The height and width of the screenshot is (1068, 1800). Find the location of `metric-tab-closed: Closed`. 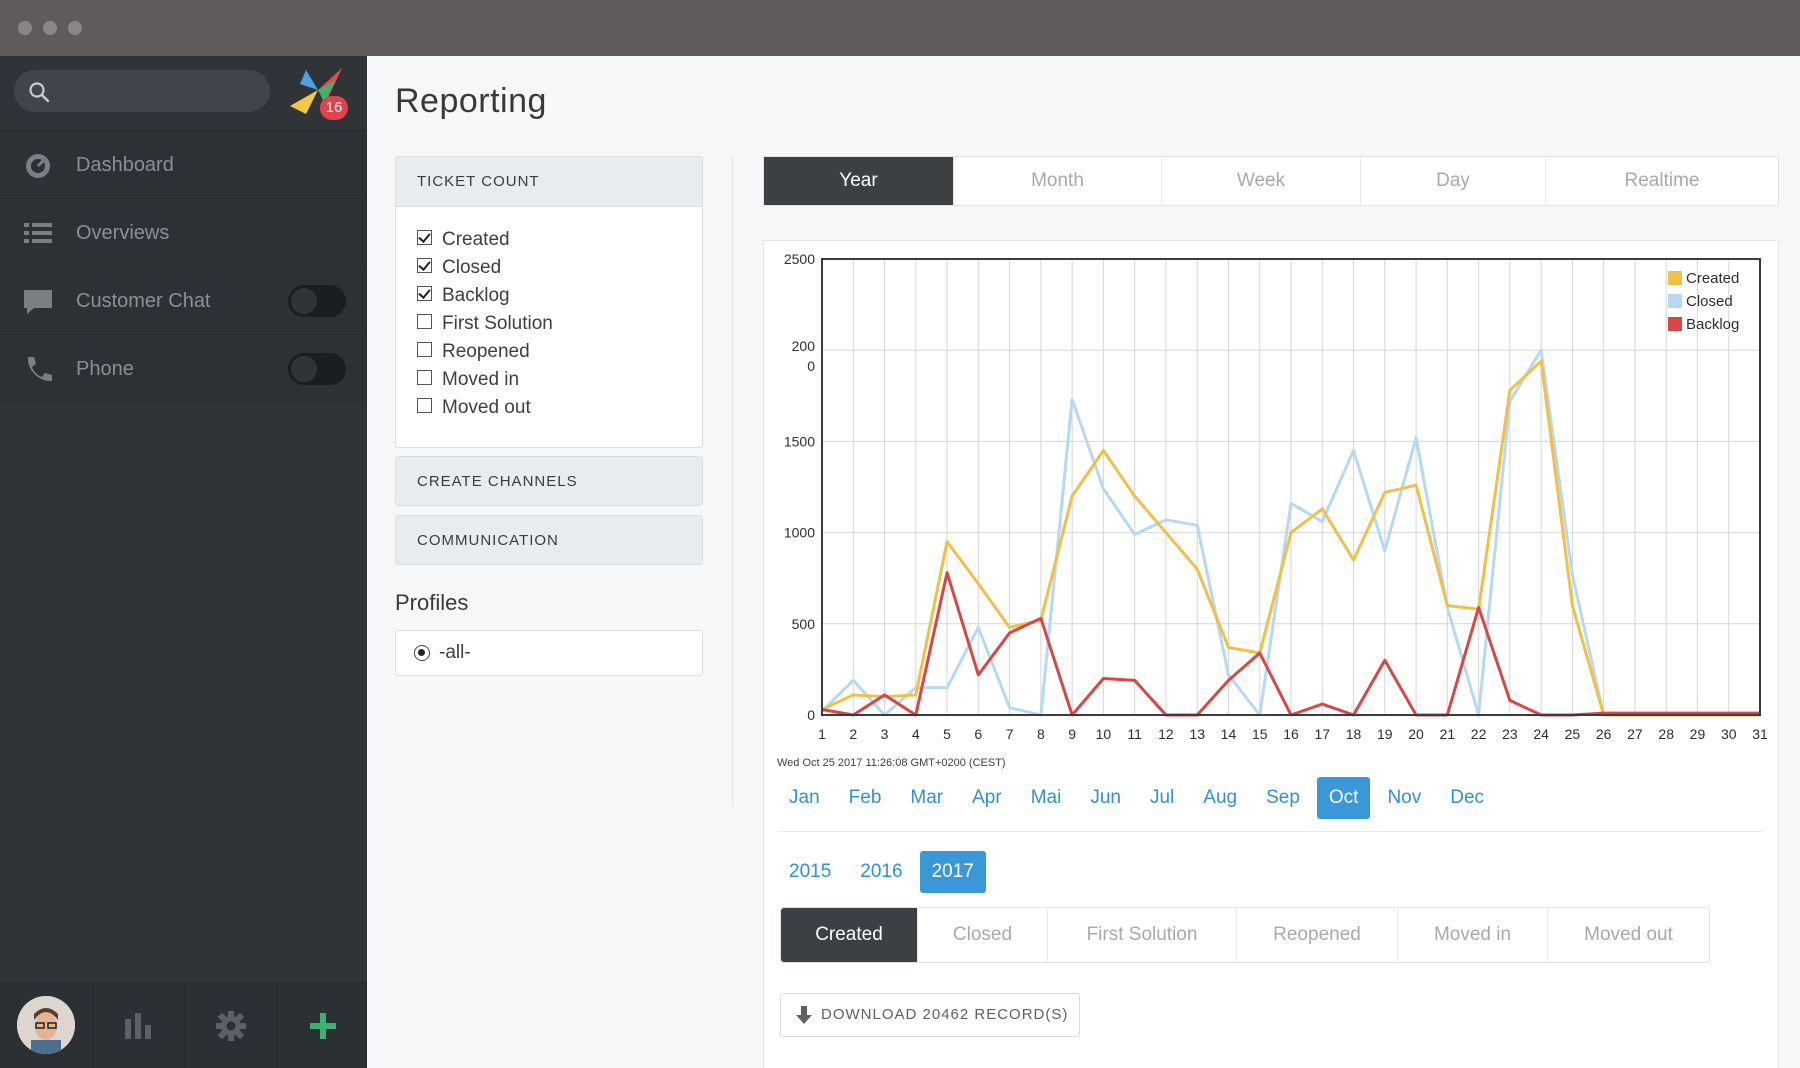

metric-tab-closed: Closed is located at coordinates (983, 935).